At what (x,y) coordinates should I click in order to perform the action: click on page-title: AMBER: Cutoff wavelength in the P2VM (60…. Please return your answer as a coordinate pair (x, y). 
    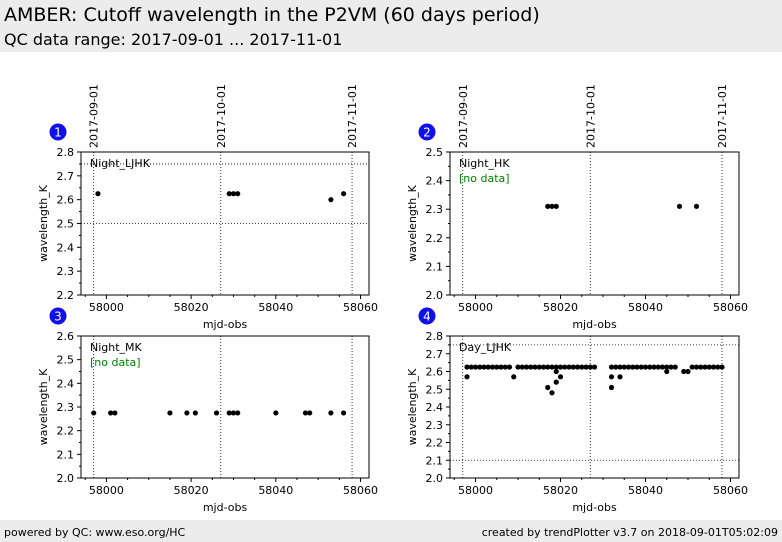
    Looking at the image, I should click on (272, 15).